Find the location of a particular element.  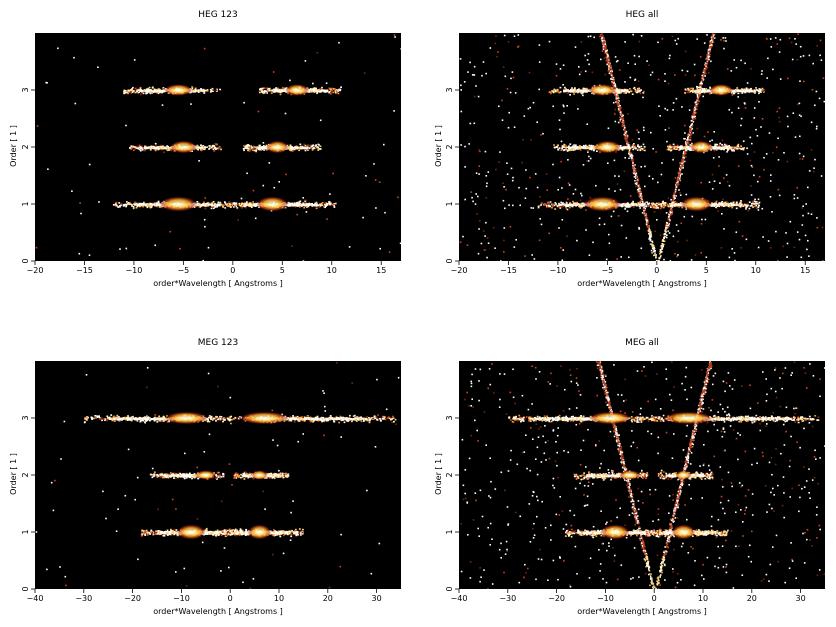

x-tick-label: −20 is located at coordinates (35, 270).